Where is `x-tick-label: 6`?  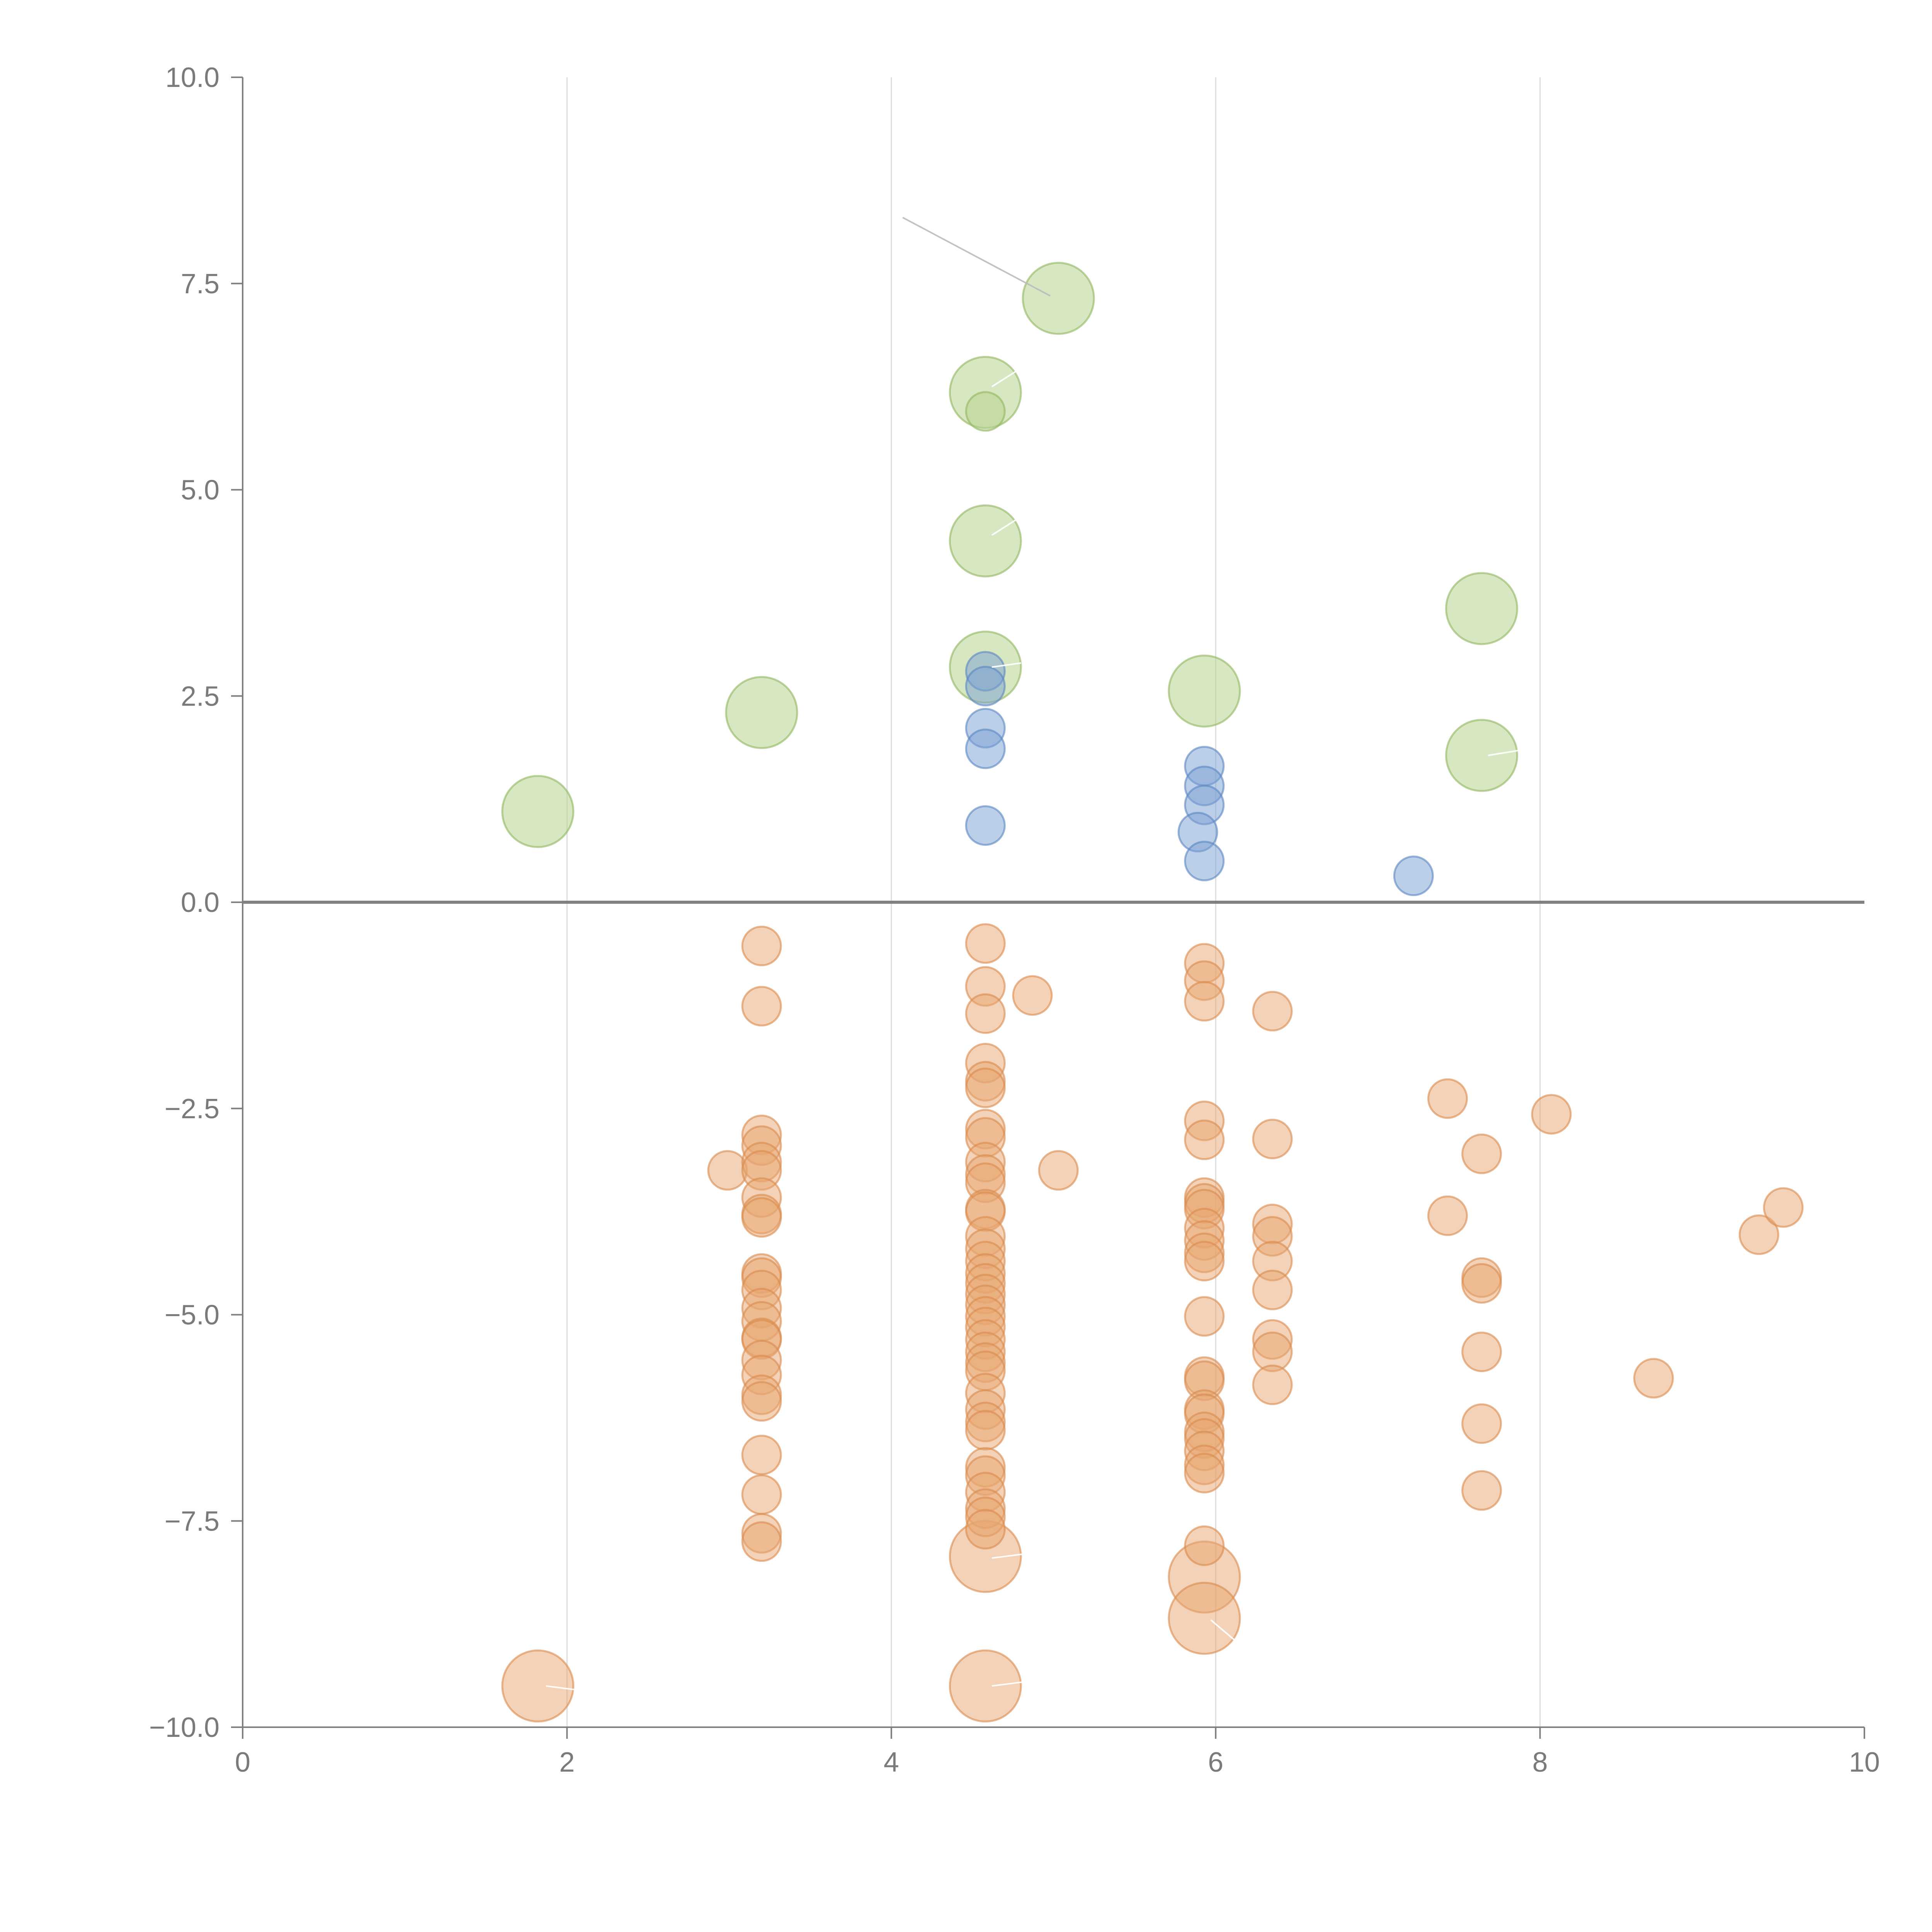
x-tick-label: 6 is located at coordinates (1215, 1763).